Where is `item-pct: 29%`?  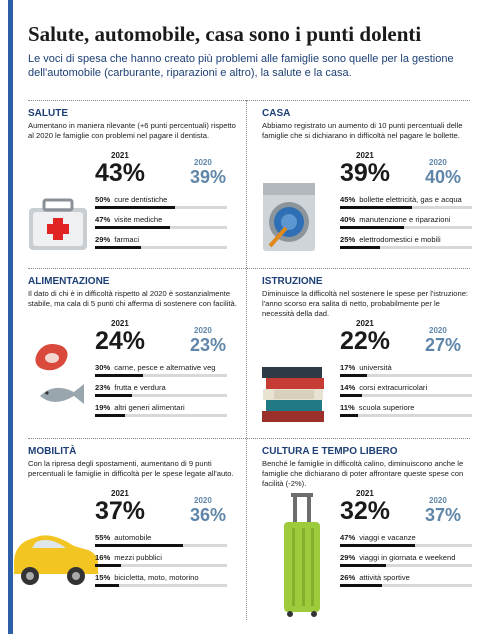
item-pct: 29% is located at coordinates (348, 557).